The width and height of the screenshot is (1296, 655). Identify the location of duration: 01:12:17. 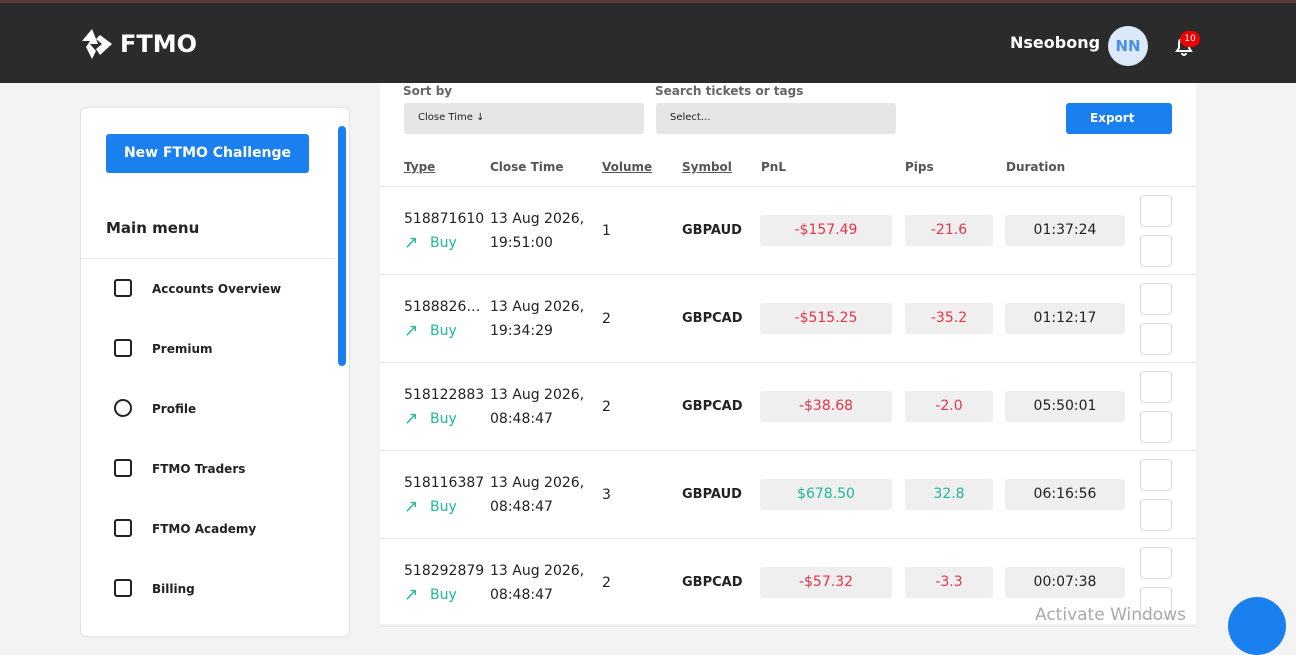
(1065, 318).